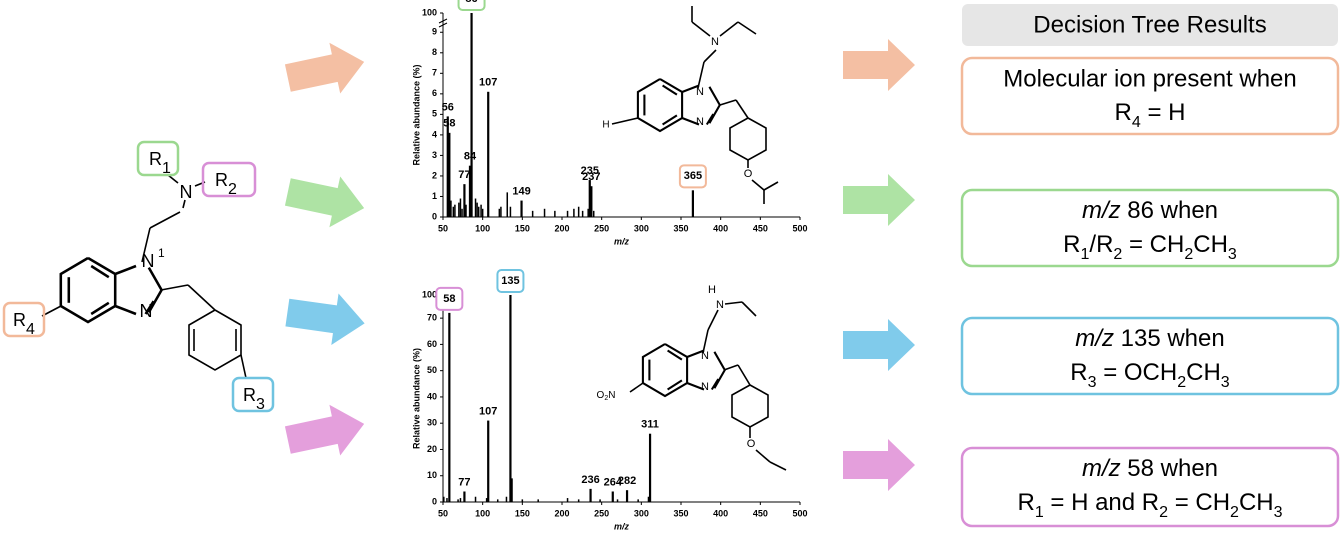 The image size is (1343, 543). What do you see at coordinates (432, 344) in the screenshot?
I see `y-tick-label: 60` at bounding box center [432, 344].